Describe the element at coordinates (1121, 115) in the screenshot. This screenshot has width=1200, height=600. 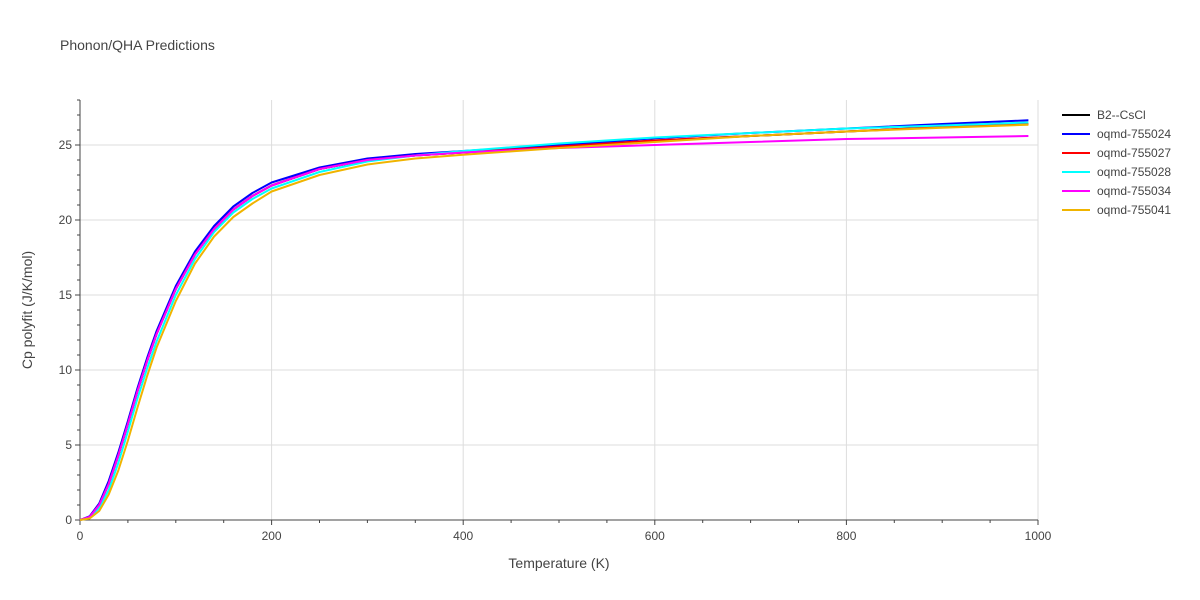
I see `legend-label: B2--CsCl` at that location.